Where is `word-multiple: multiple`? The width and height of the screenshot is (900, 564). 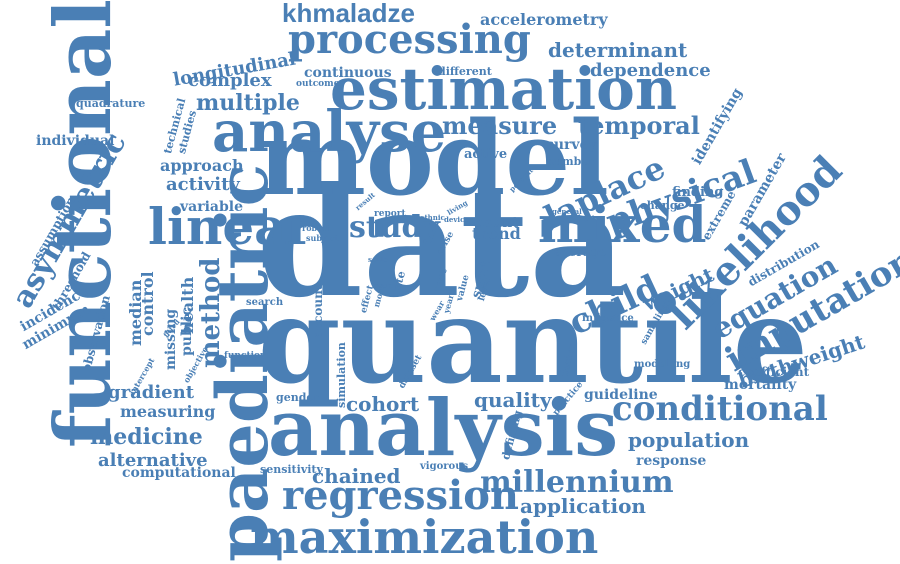
word-multiple: multiple is located at coordinates (248, 103).